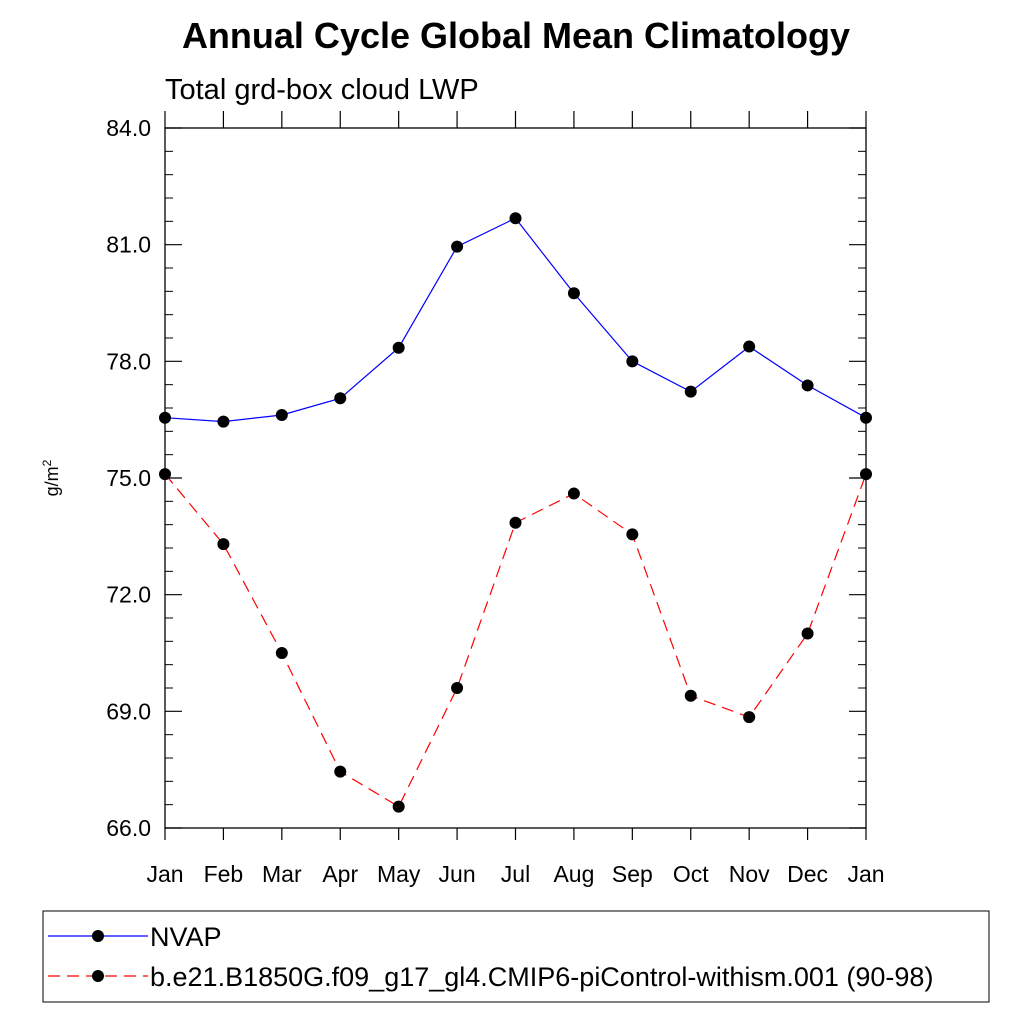 This screenshot has height=1024, width=1024. What do you see at coordinates (573, 874) in the screenshot?
I see `x-tick-label: Aug` at bounding box center [573, 874].